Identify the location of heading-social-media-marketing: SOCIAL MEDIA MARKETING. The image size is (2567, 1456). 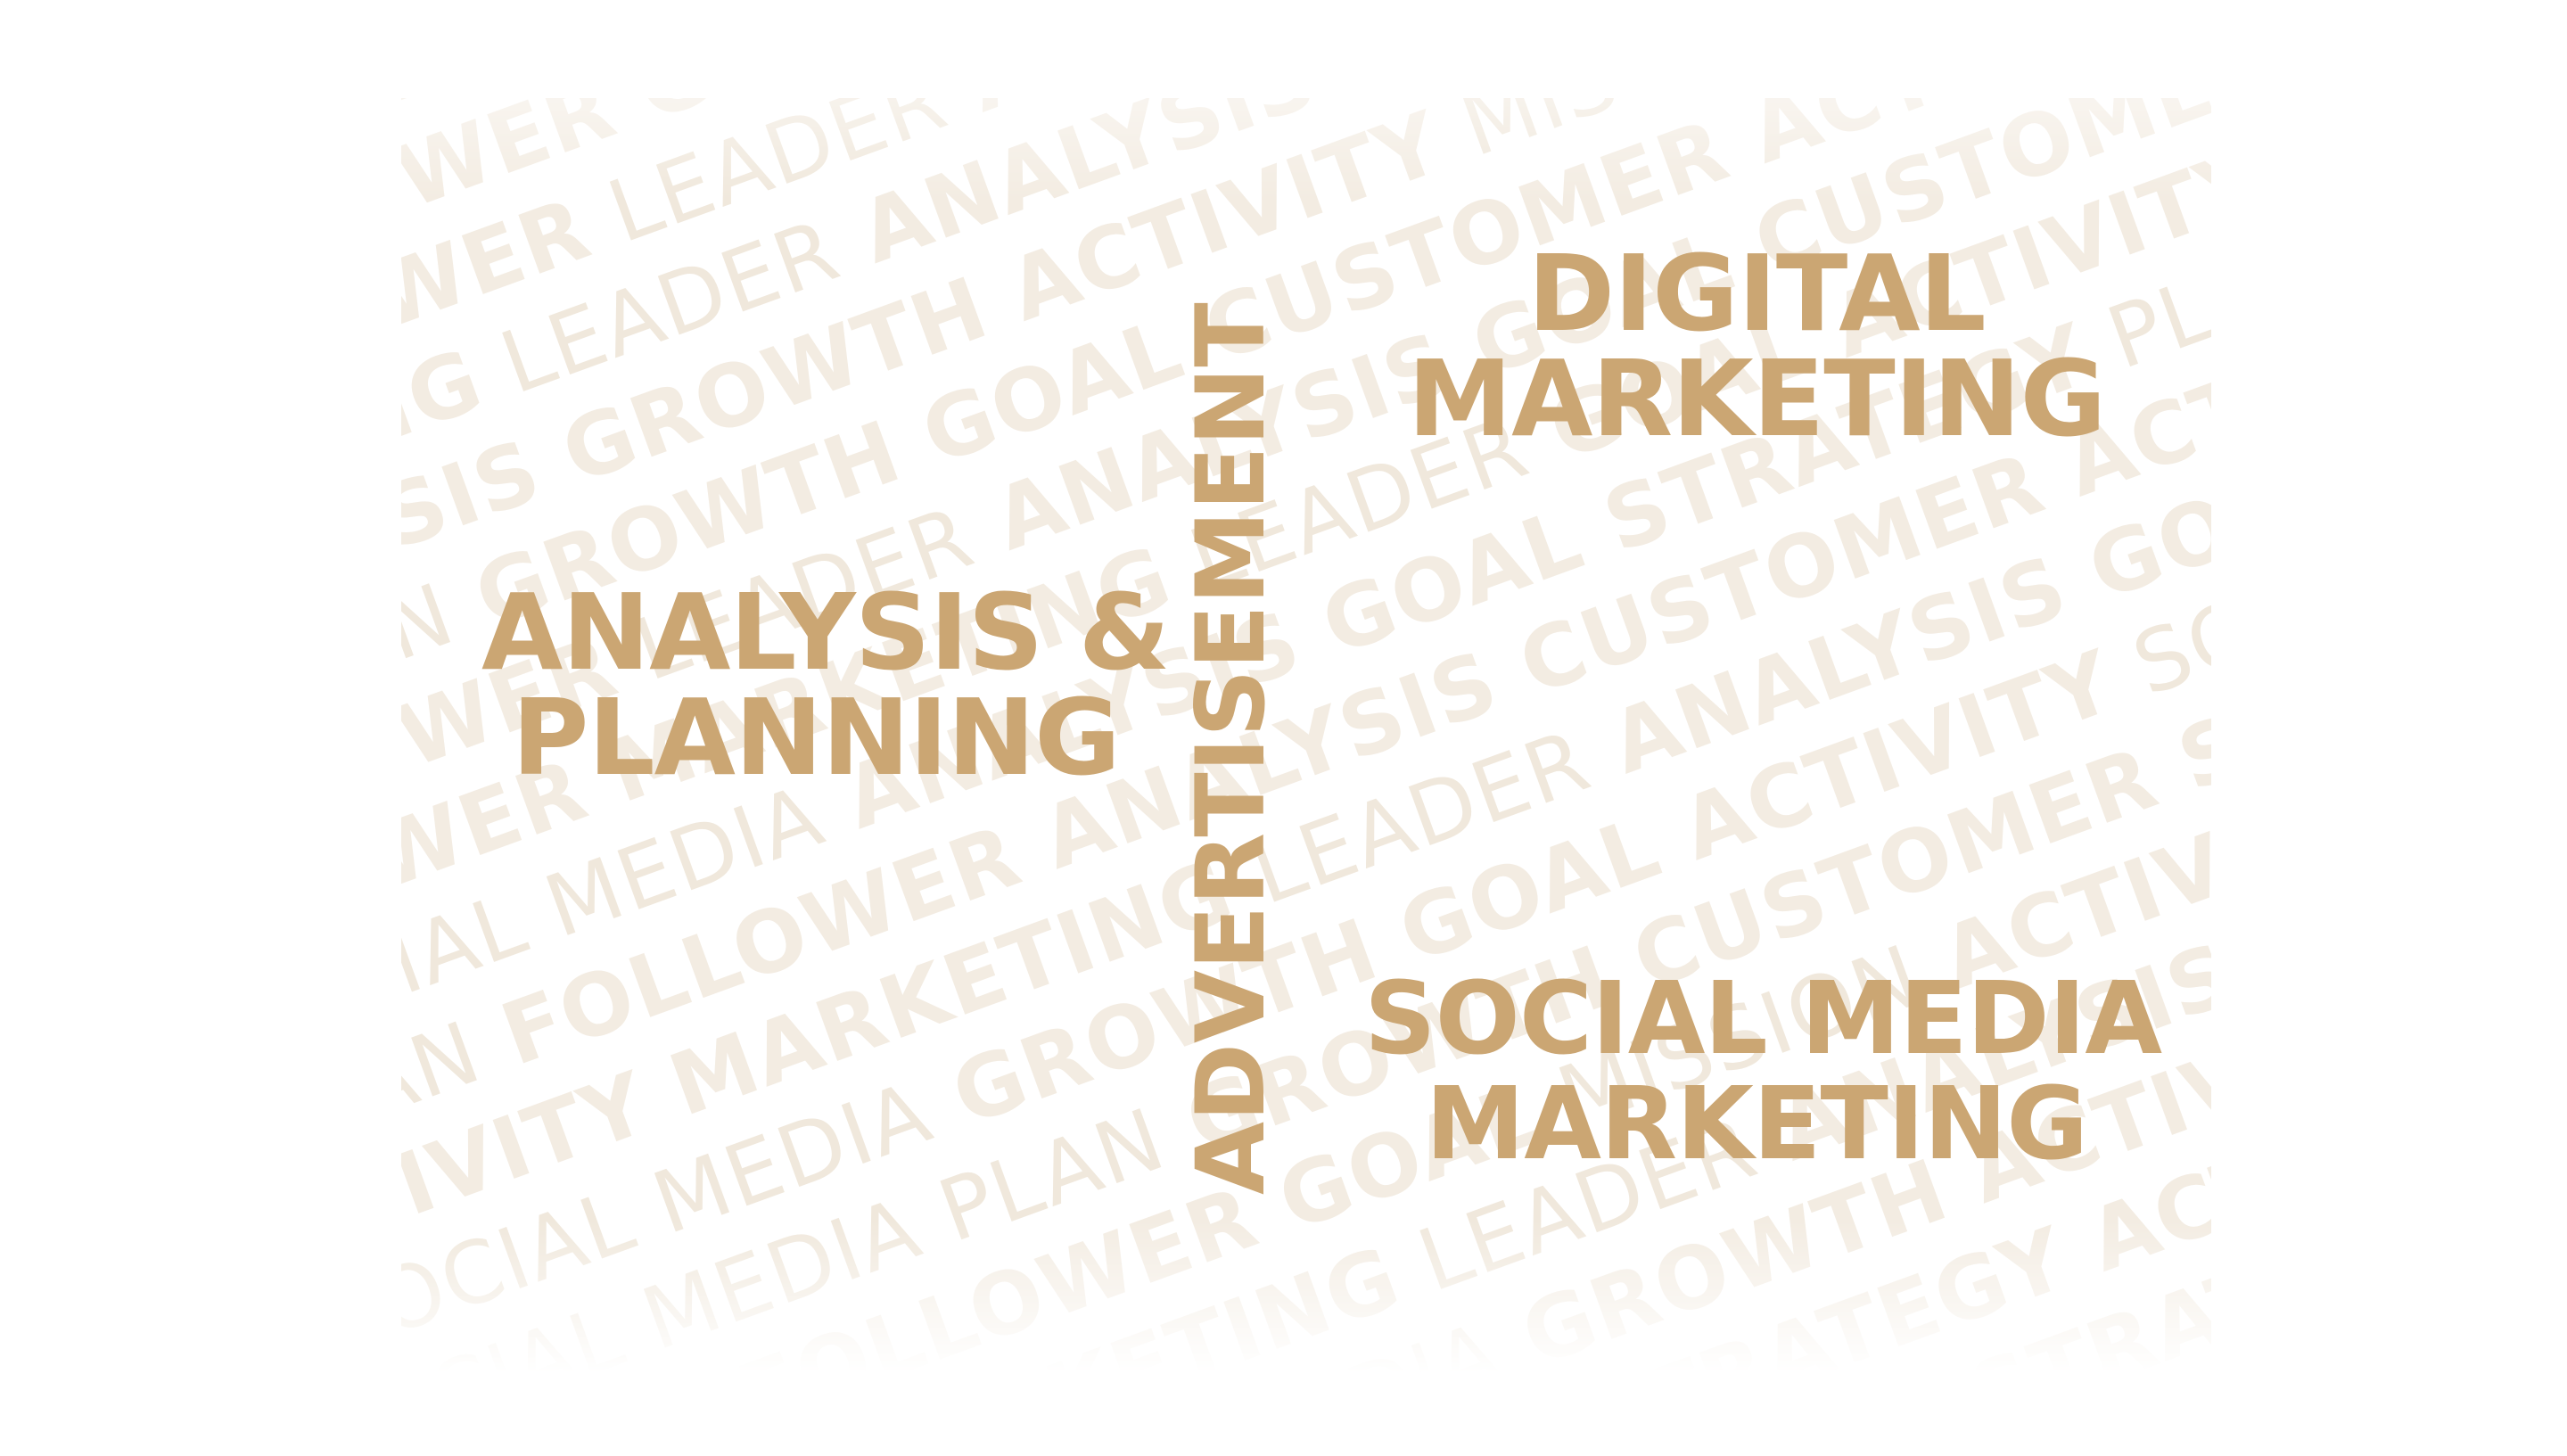
(1763, 1072).